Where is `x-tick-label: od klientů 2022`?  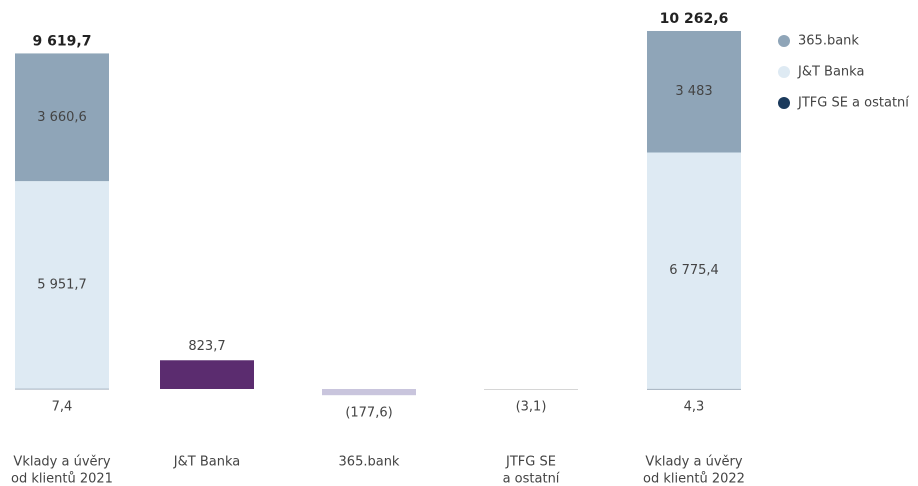
x-tick-label: od klientů 2022 is located at coordinates (694, 479).